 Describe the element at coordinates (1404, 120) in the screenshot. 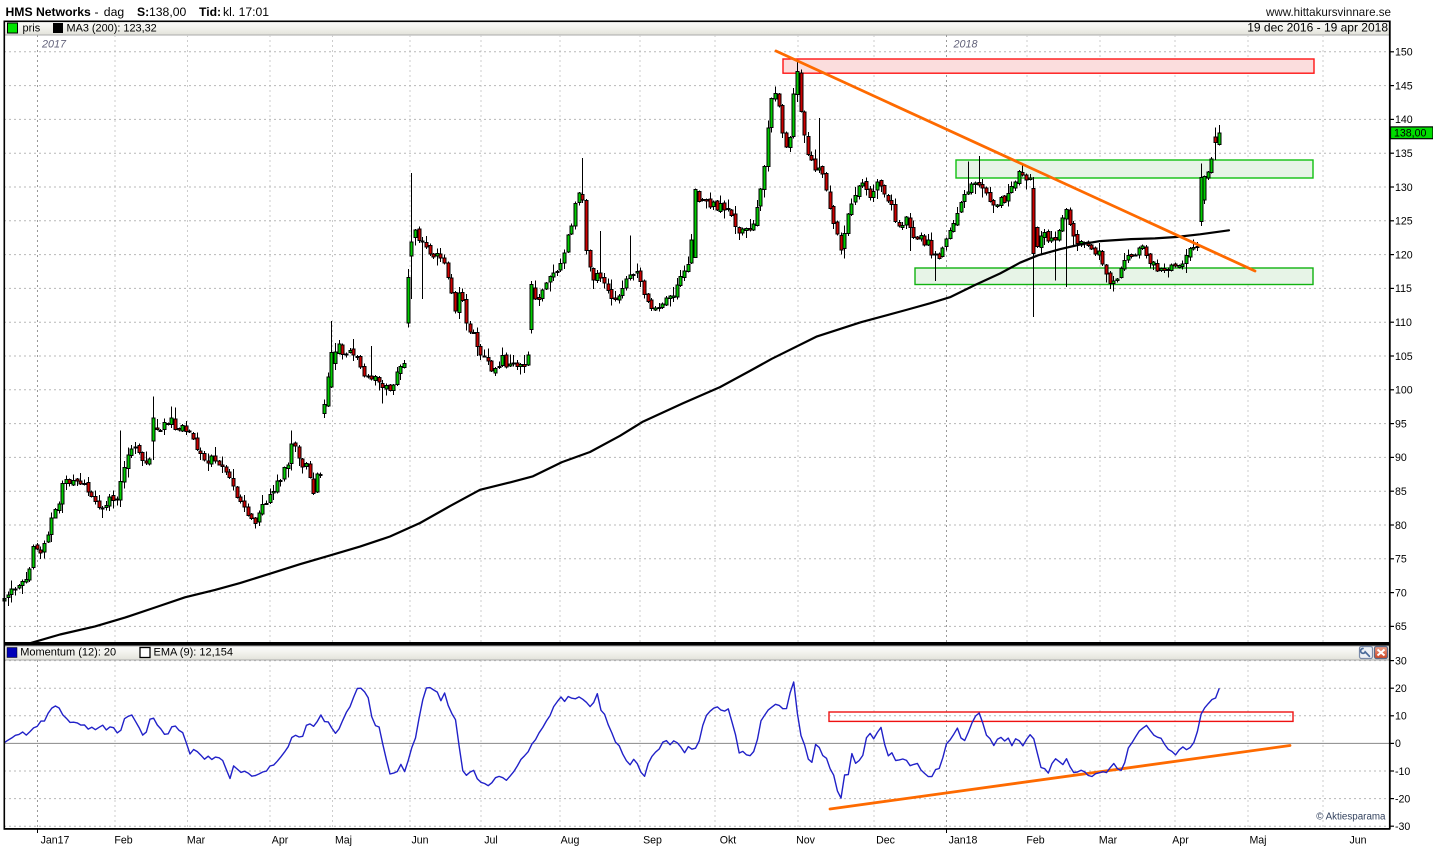

I see `svg-text: 140` at that location.